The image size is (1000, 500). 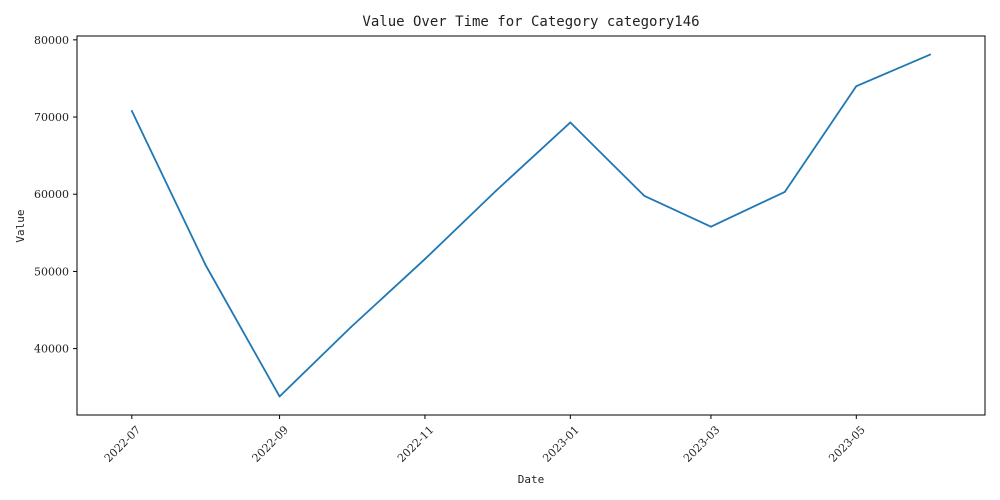 I want to click on x-tick-label: 2023-01, so click(x=561, y=444).